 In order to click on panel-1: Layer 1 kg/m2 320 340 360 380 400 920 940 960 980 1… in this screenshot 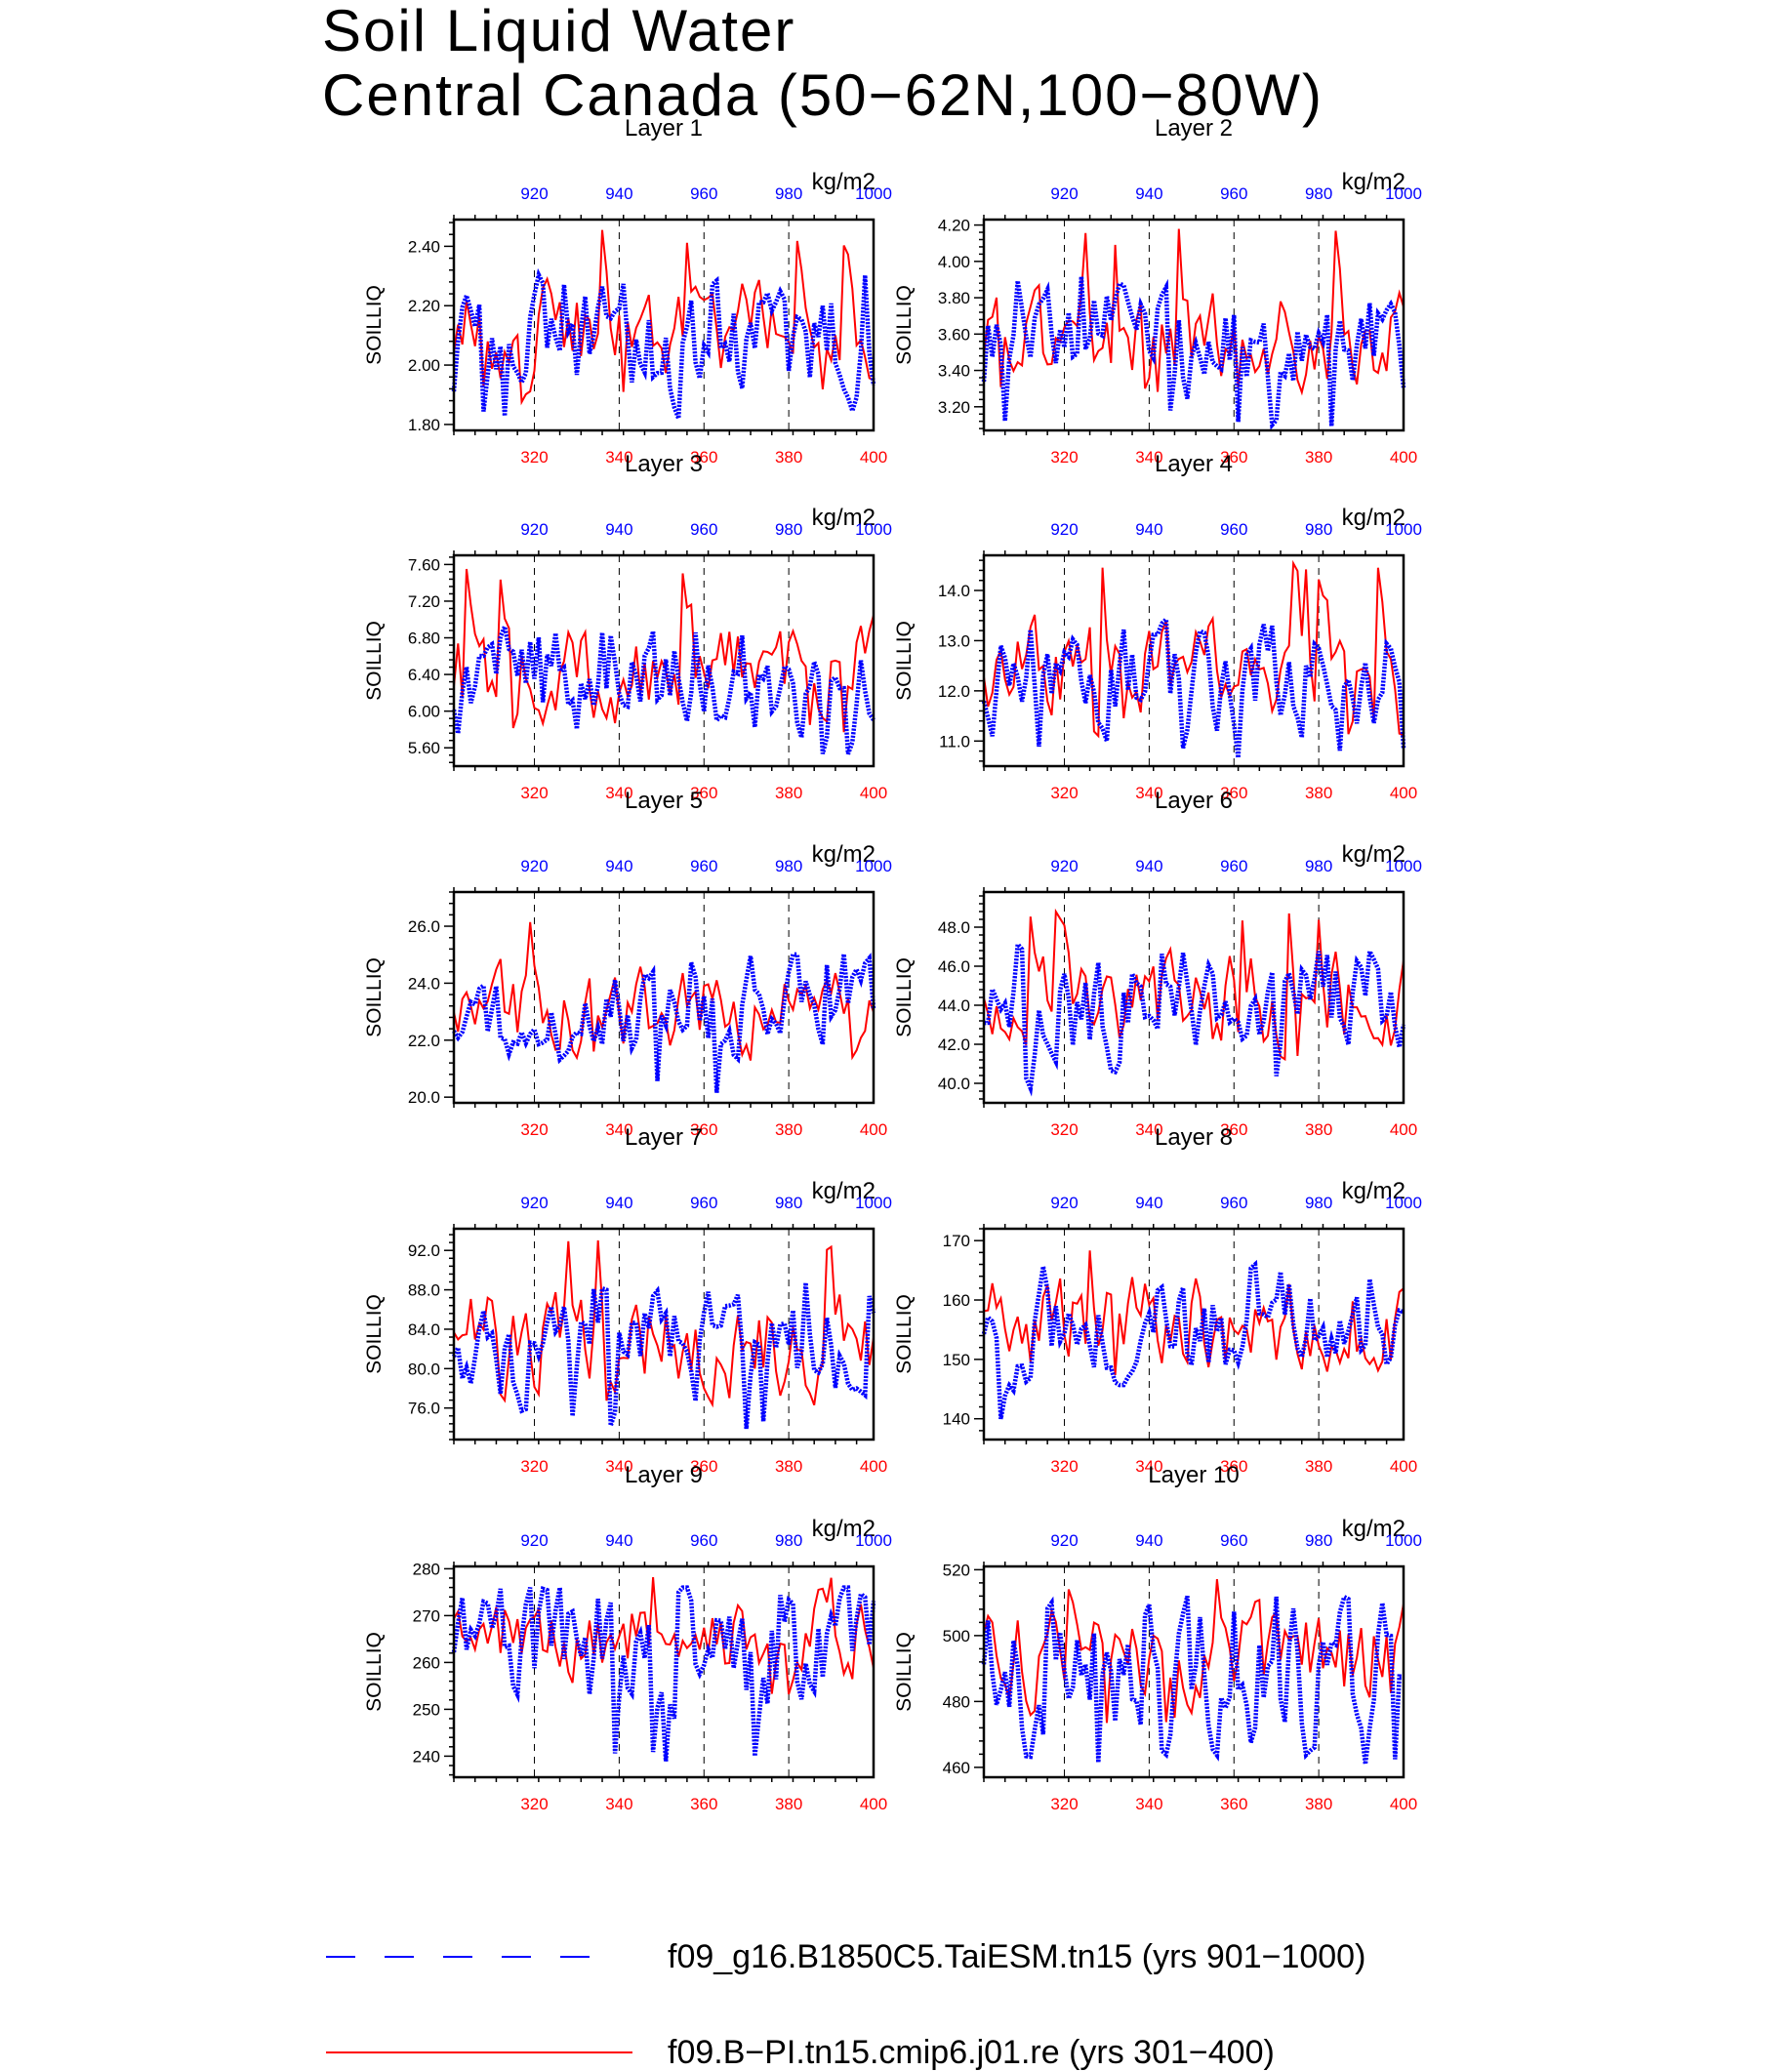, I will do `click(627, 291)`.